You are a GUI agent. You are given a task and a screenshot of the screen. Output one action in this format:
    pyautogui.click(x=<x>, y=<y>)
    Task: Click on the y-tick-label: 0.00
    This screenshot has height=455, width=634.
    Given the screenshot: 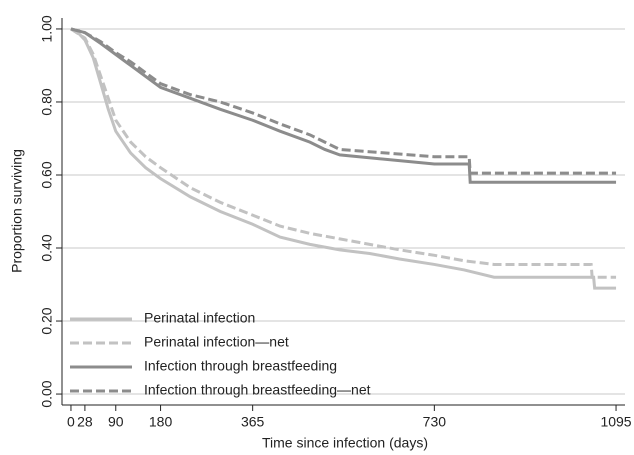 What is the action you would take?
    pyautogui.click(x=47, y=393)
    